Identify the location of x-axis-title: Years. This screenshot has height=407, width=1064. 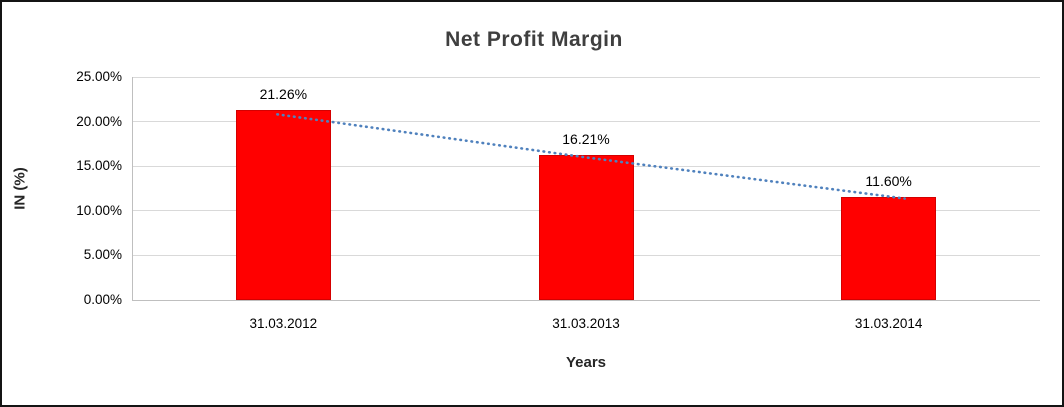
(586, 362).